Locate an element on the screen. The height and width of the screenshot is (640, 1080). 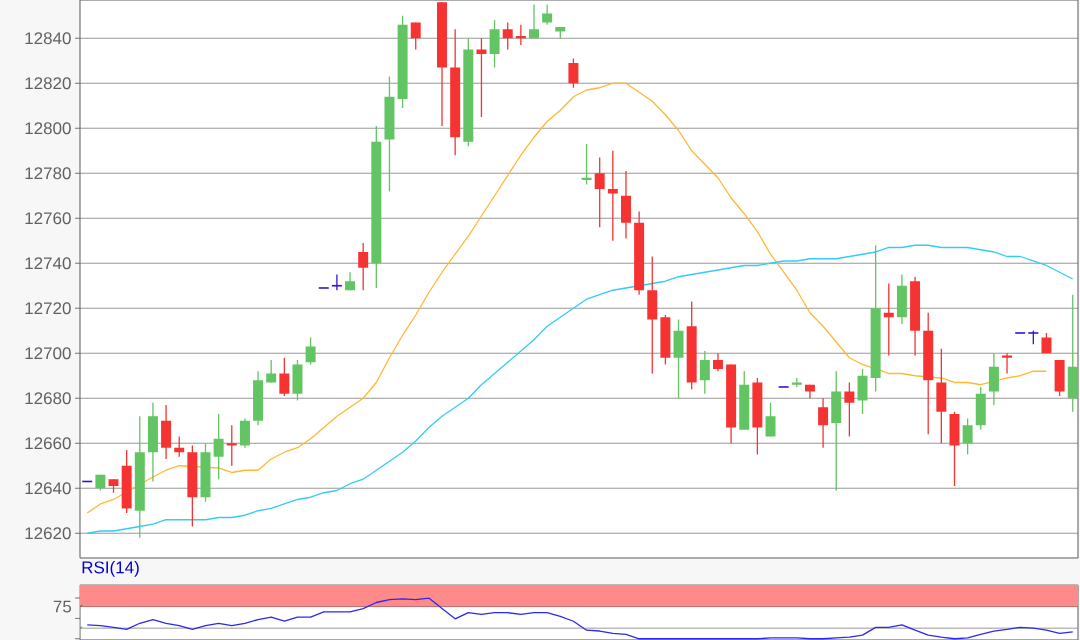
y-tick-label: 12700 is located at coordinates (48, 353).